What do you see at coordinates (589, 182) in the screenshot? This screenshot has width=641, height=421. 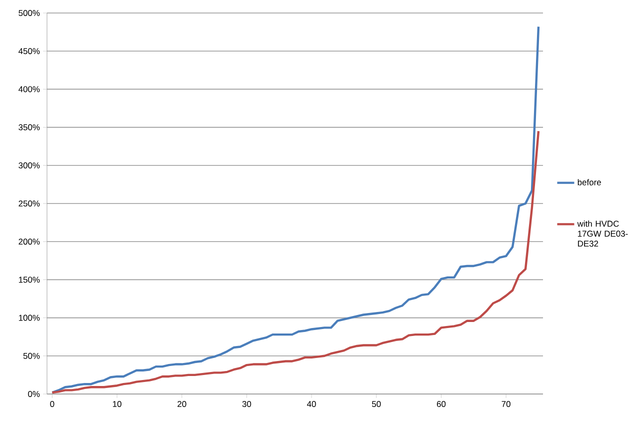 I see `legend-label: before` at bounding box center [589, 182].